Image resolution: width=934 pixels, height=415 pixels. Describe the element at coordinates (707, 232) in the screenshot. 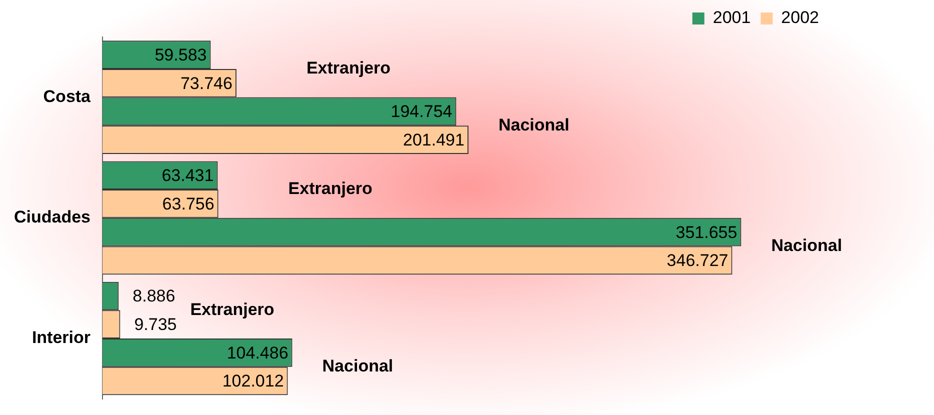

I see `data-label: 351.655` at that location.